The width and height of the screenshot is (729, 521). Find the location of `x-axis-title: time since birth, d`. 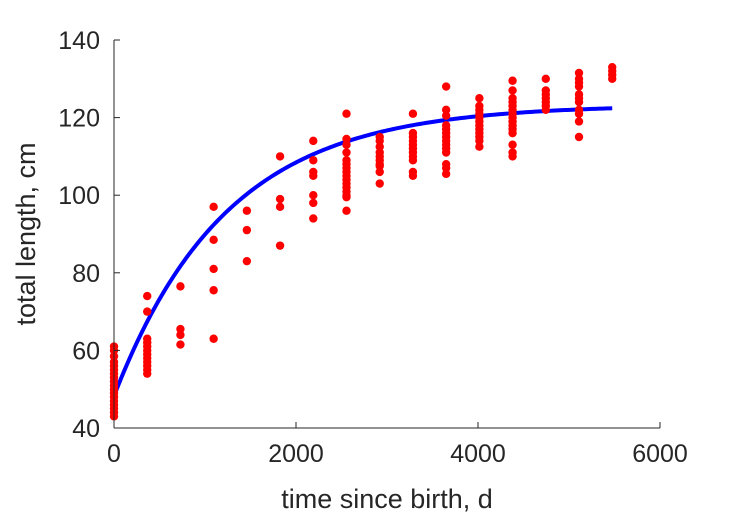

x-axis-title: time since birth, d is located at coordinates (387, 499).